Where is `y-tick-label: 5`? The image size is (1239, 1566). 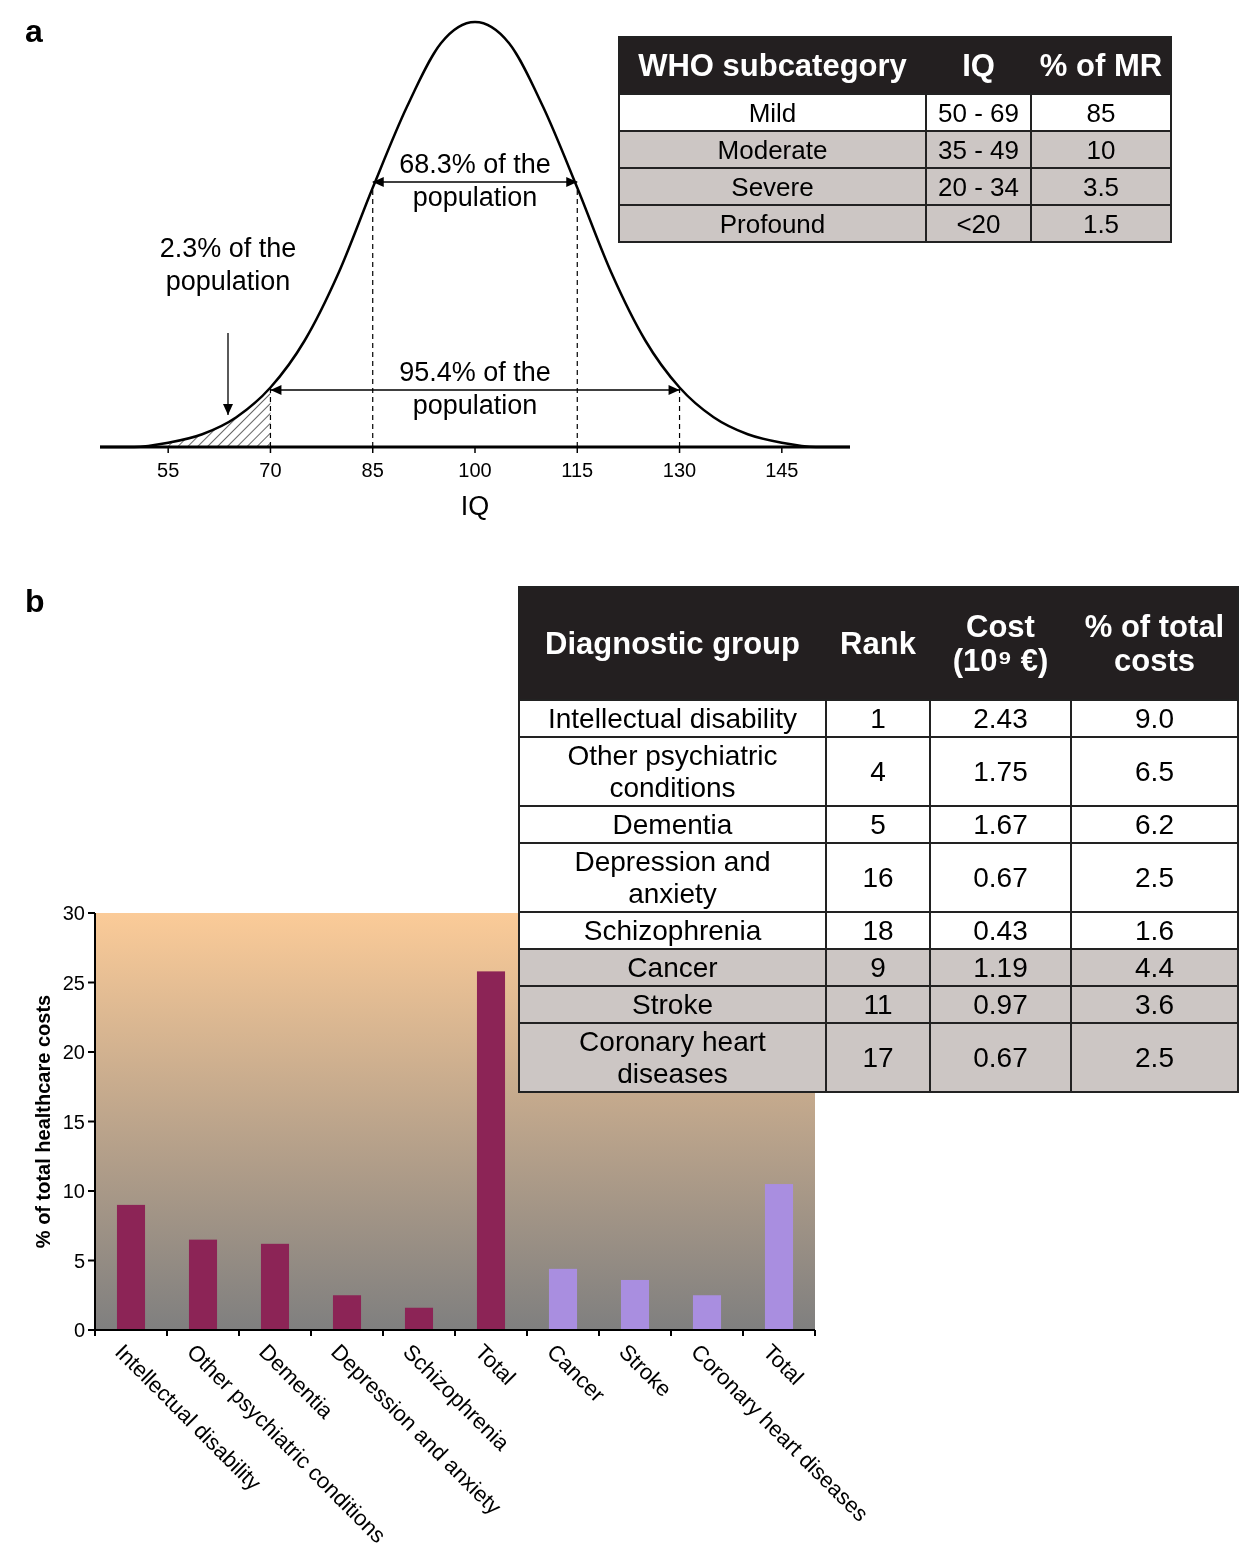
y-tick-label: 5 is located at coordinates (79, 1260).